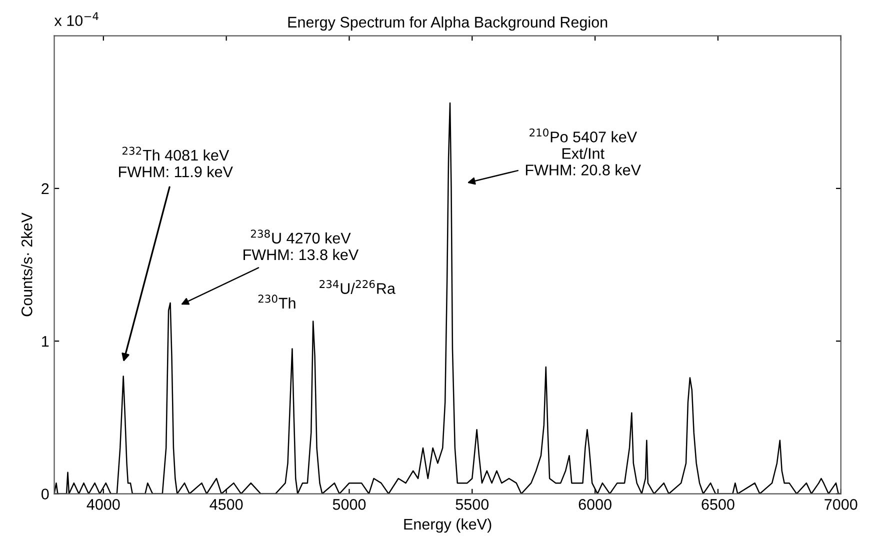 The image size is (875, 542). I want to click on x-tick-label: 6000, so click(595, 504).